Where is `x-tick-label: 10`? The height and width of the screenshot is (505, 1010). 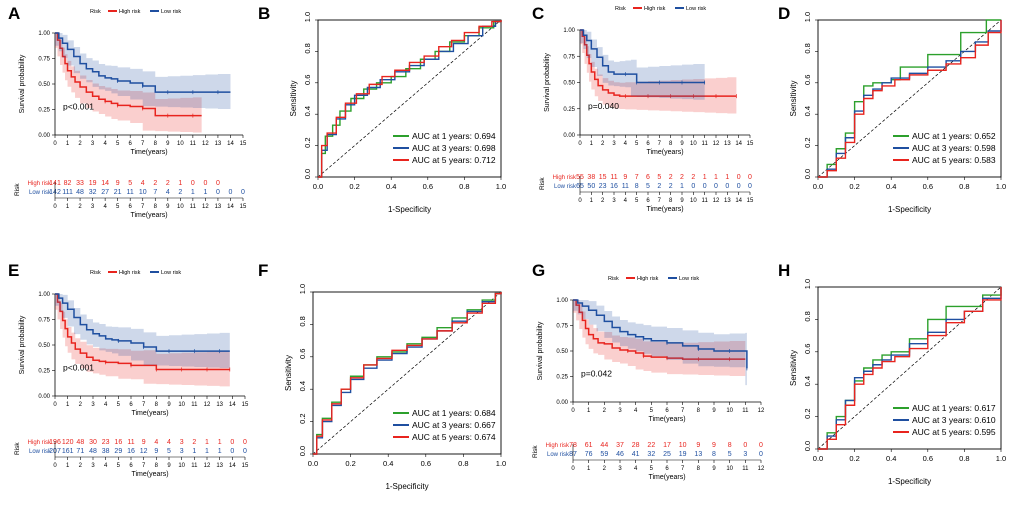 x-tick-label: 10 is located at coordinates (180, 144).